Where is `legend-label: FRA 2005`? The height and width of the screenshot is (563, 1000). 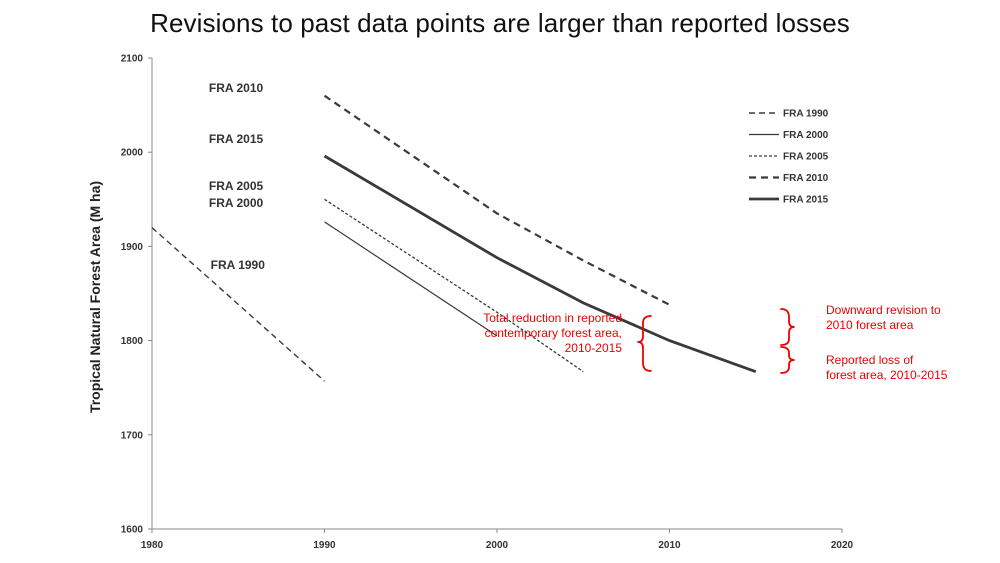
legend-label: FRA 2005 is located at coordinates (806, 157).